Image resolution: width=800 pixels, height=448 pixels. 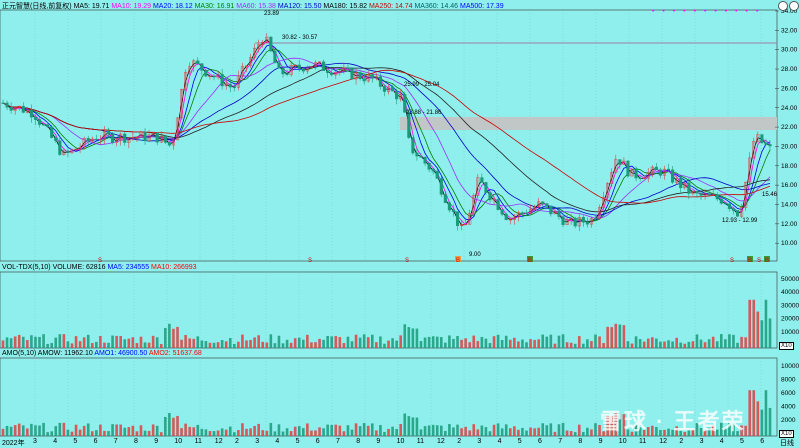 I want to click on price-tick: 20.00, so click(x=789, y=146).